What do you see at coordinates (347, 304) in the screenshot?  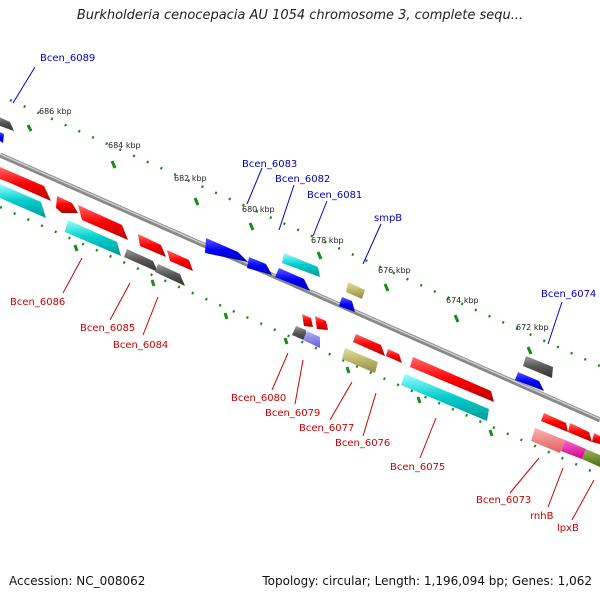 I see `feature-blue-smpB` at bounding box center [347, 304].